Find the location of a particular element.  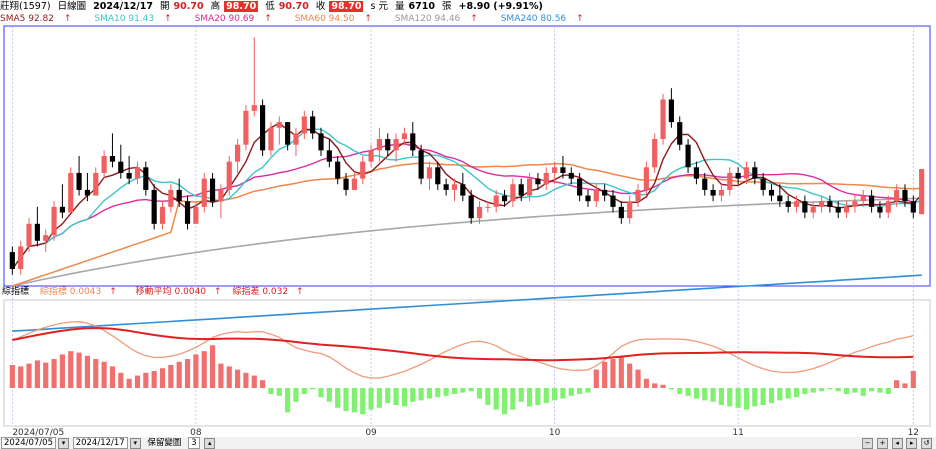

ind-legend-diff: 綜指差 0.032 ↑ is located at coordinates (268, 292).